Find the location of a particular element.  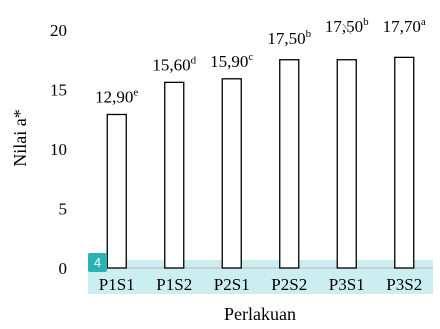

y-axis-ticks: 0 5 10 15 20 is located at coordinates (58, 149).